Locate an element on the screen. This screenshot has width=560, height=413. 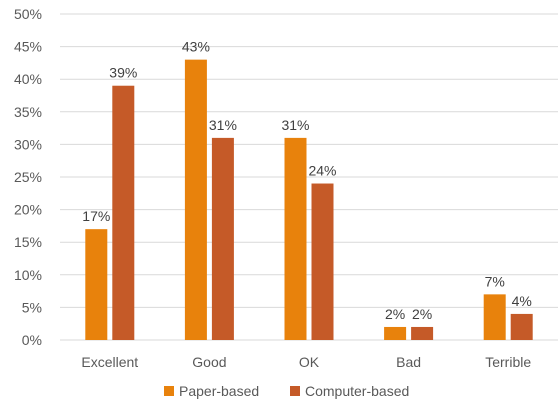
data-label: 7% is located at coordinates (495, 281).